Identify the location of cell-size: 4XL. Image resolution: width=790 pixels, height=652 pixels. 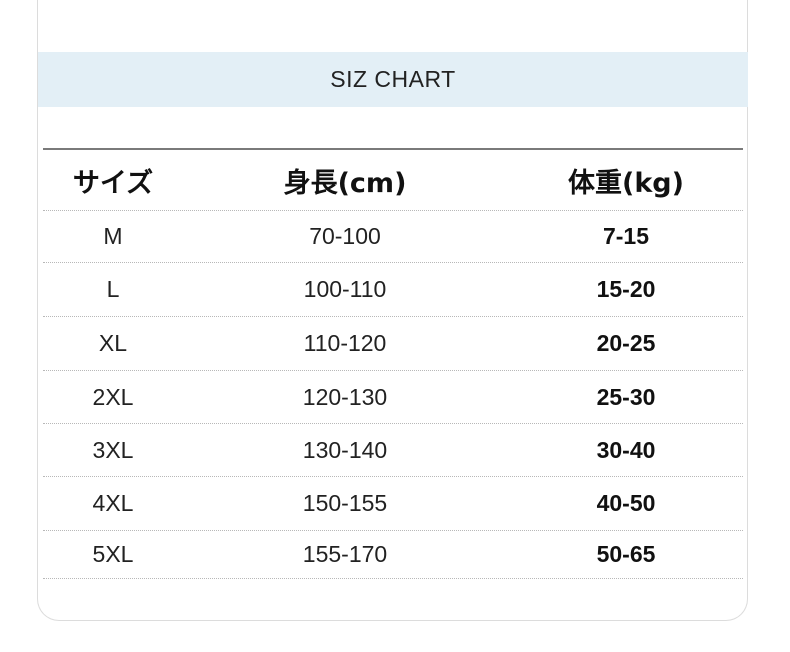
(113, 503).